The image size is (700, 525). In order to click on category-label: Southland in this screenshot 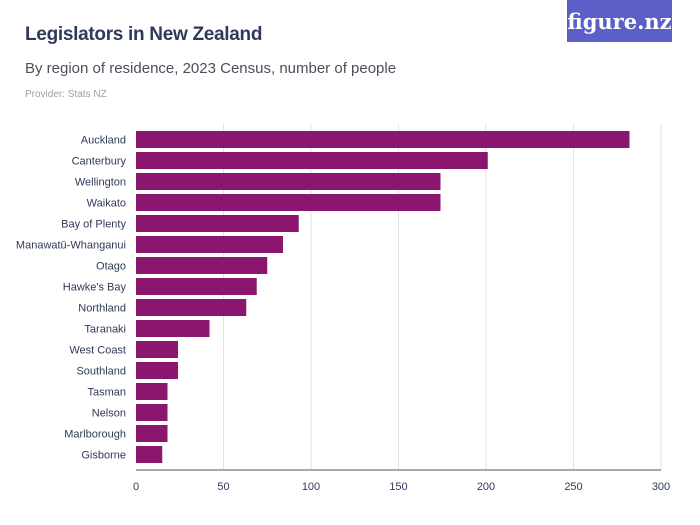, I will do `click(101, 372)`.